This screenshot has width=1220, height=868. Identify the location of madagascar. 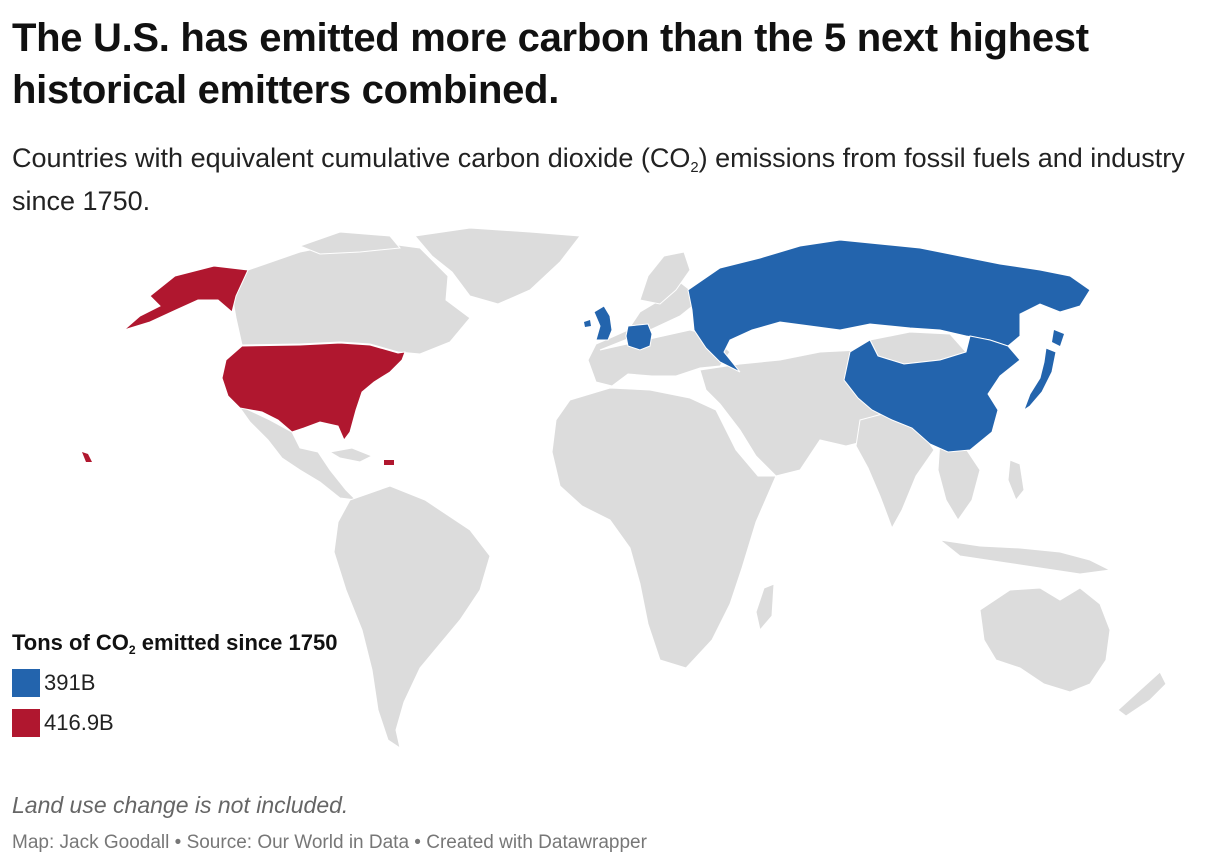
(765, 607).